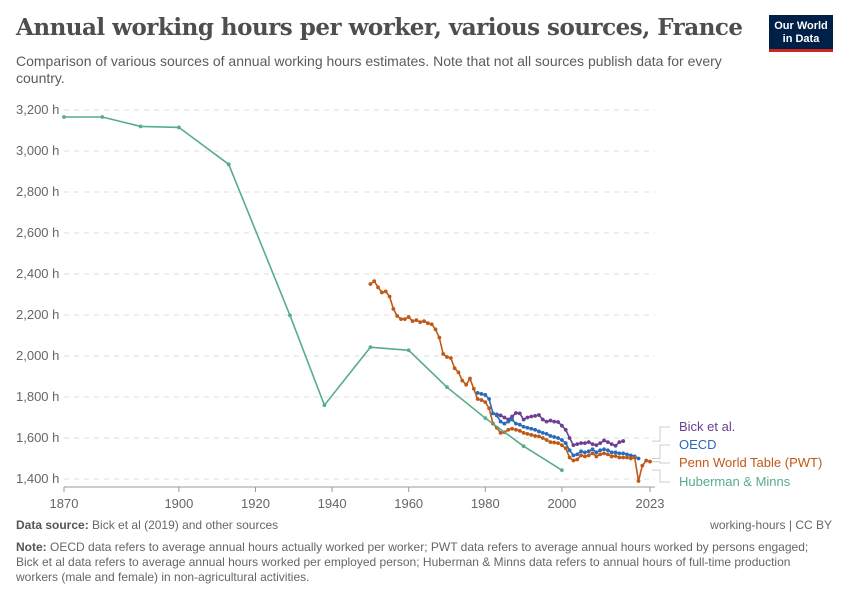  I want to click on legend-label: Penn World Table (PWT), so click(750, 462).